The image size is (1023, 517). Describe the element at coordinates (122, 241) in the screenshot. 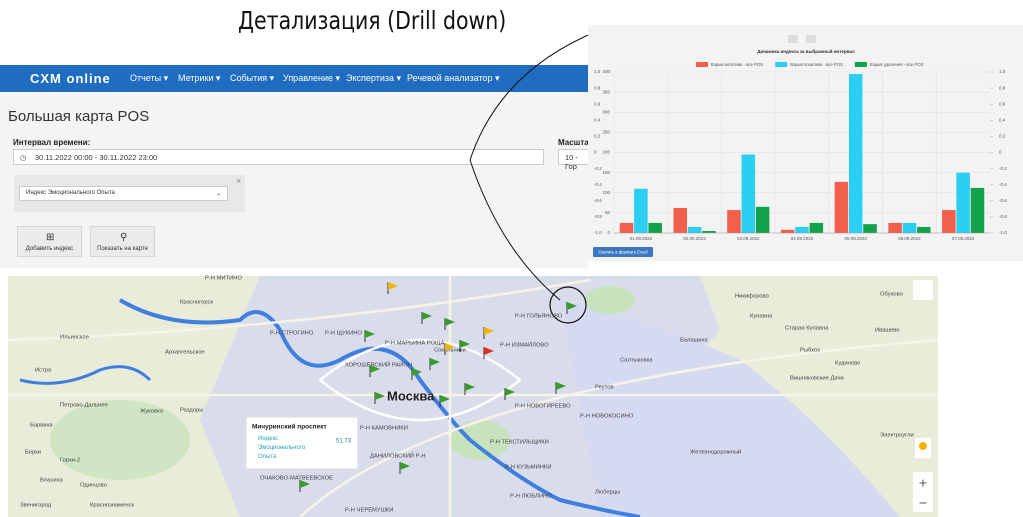

I see `show-map-button: ⚲ Показать на карте` at that location.